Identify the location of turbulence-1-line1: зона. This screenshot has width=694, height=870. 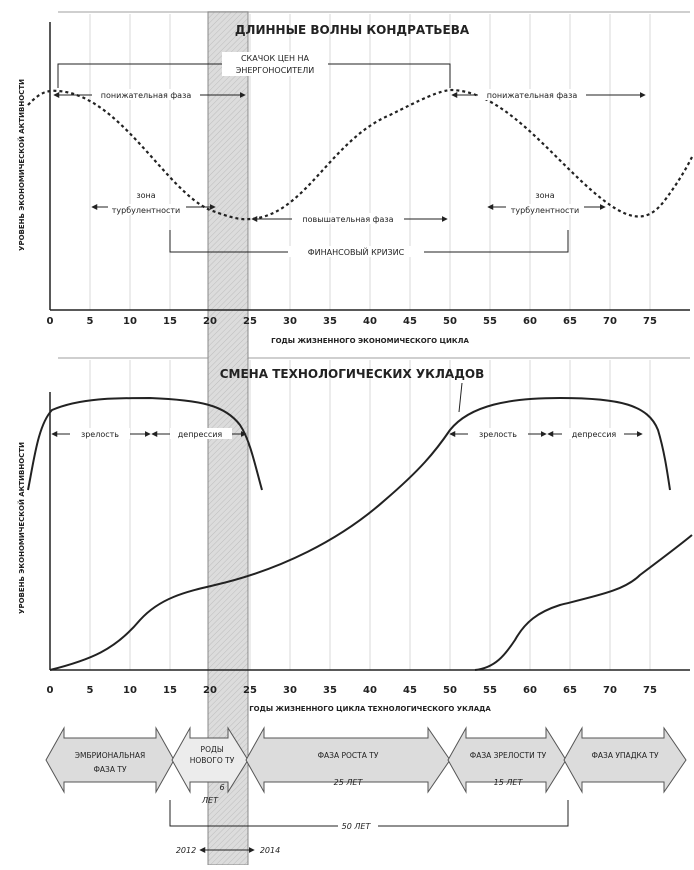
(145, 195).